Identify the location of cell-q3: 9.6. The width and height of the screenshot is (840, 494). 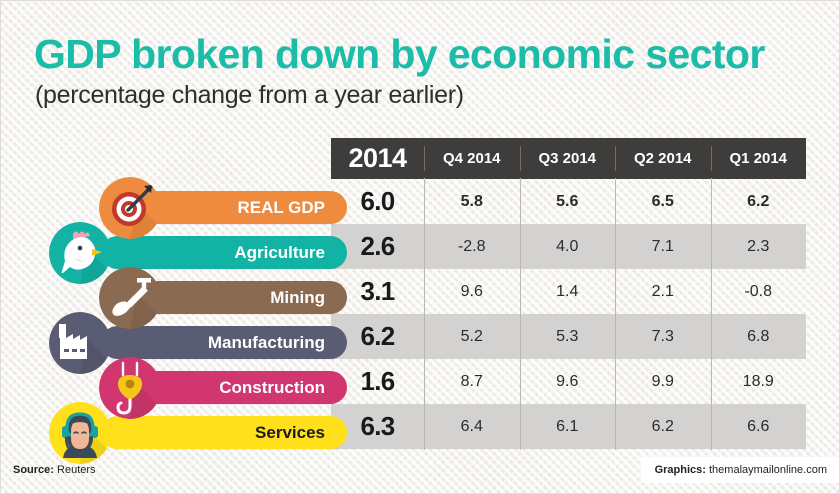
(567, 381).